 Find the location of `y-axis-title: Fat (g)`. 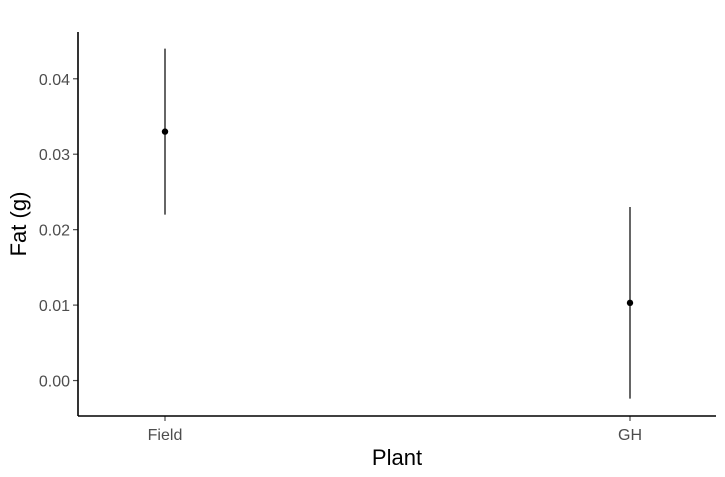

y-axis-title: Fat (g) is located at coordinates (18, 224).